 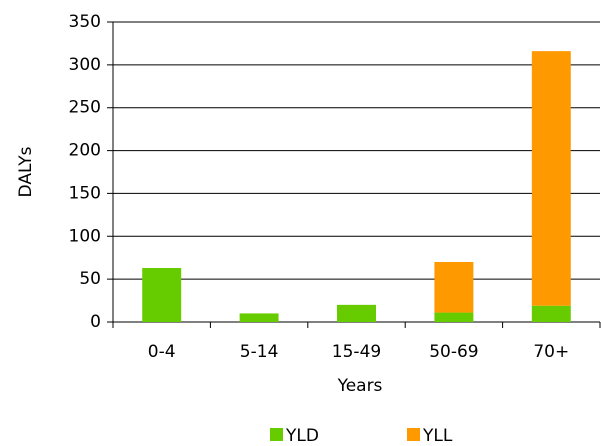 What do you see at coordinates (95, 322) in the screenshot?
I see `y-tick-label: 0` at bounding box center [95, 322].